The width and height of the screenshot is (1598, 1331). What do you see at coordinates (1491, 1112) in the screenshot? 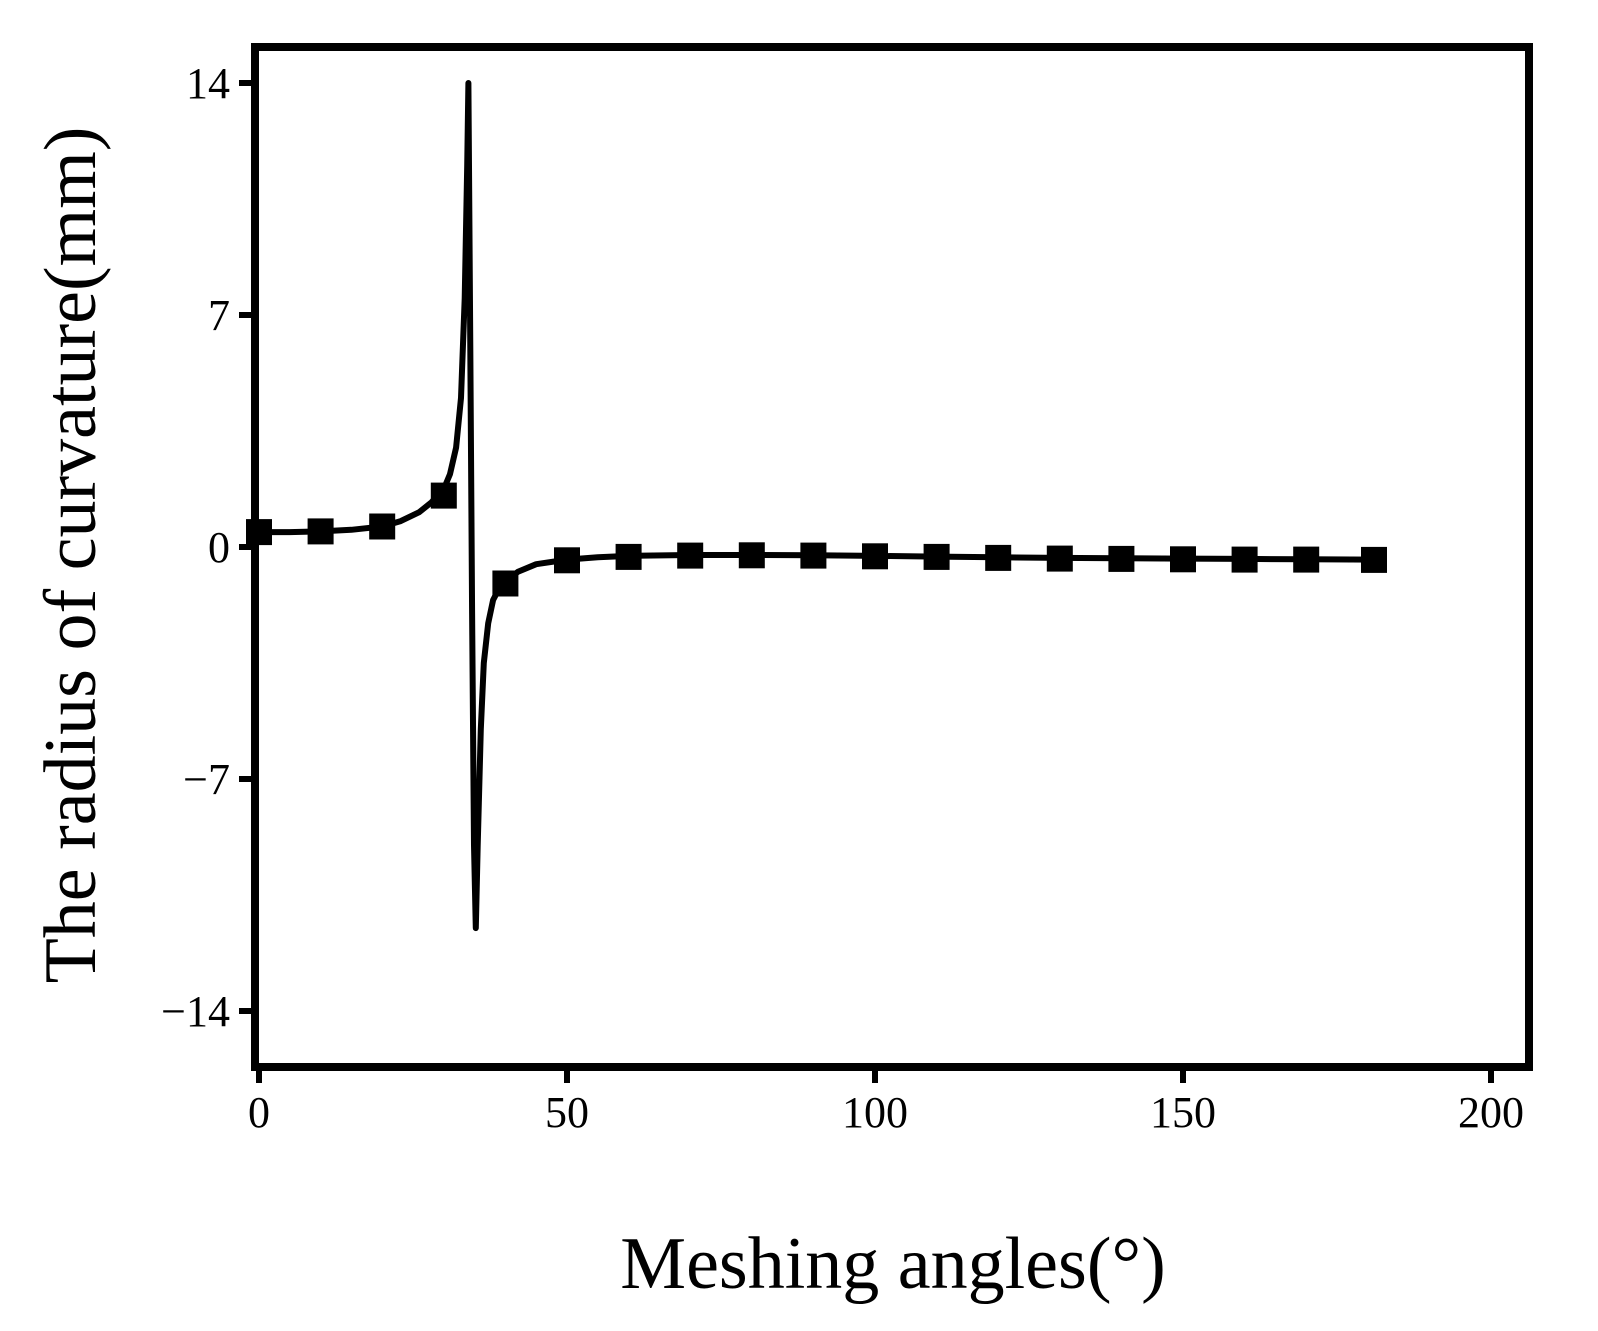
I see `x-tick-label: 200` at bounding box center [1491, 1112].